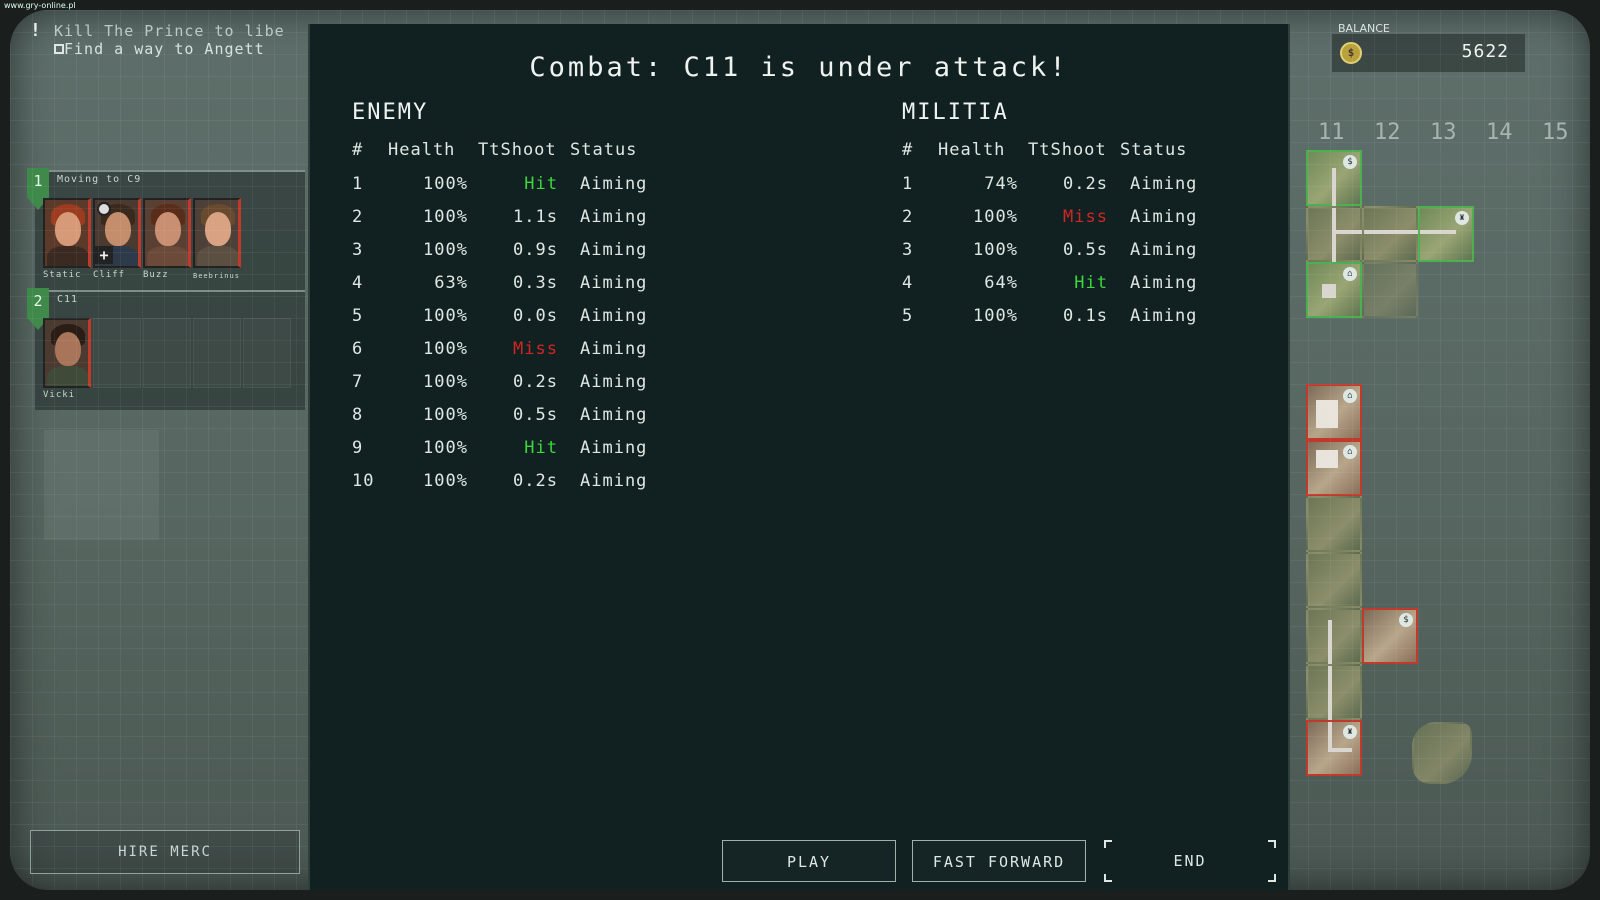 This screenshot has width=1600, height=900. I want to click on map-column-label: 12, so click(1387, 132).